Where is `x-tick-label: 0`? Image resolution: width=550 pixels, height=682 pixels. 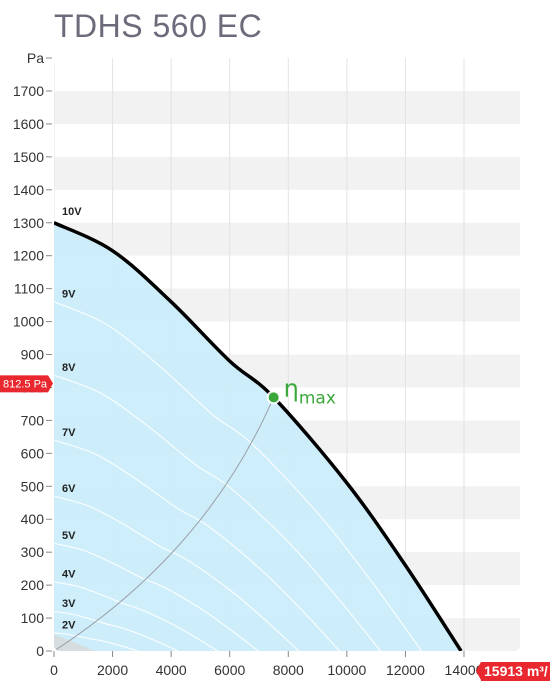
x-tick-label: 0 is located at coordinates (54, 670).